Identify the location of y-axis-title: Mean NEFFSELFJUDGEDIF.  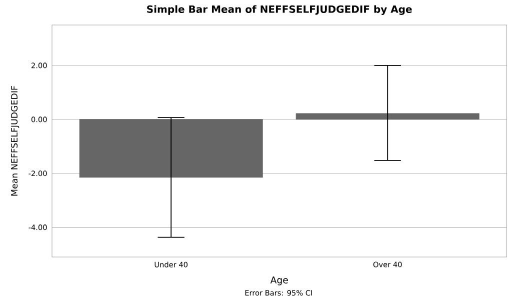
(15, 141).